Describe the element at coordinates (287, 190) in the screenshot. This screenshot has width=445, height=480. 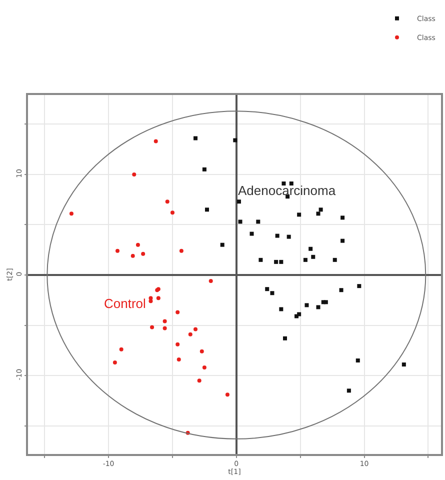
I see `annotation: Adenocarcinoma` at that location.